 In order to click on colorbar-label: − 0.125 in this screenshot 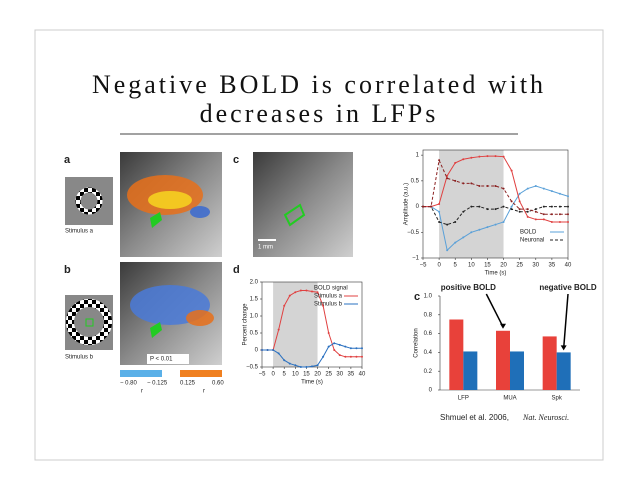, I will do `click(157, 384)`.